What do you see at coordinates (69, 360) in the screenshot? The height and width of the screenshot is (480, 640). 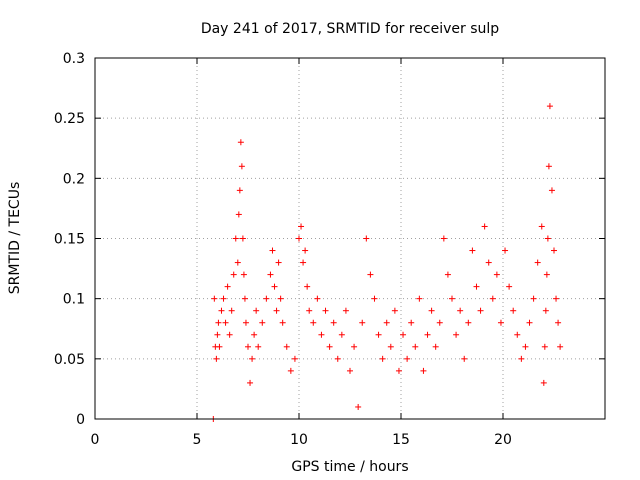 I see `y-tick-label: 0.05` at bounding box center [69, 360].